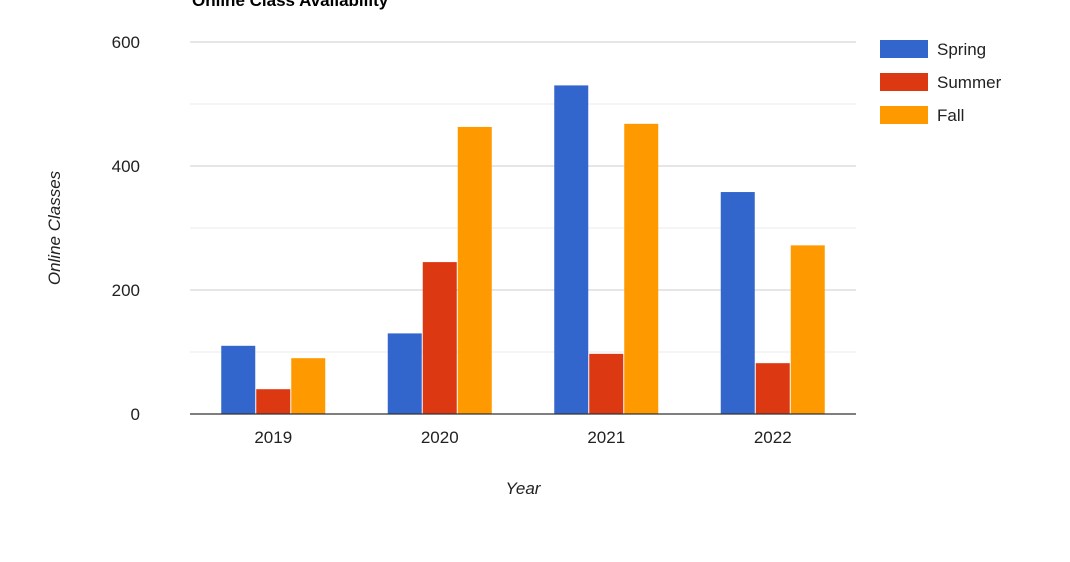 The height and width of the screenshot is (562, 1070). I want to click on legend-swatch-fall, so click(904, 115).